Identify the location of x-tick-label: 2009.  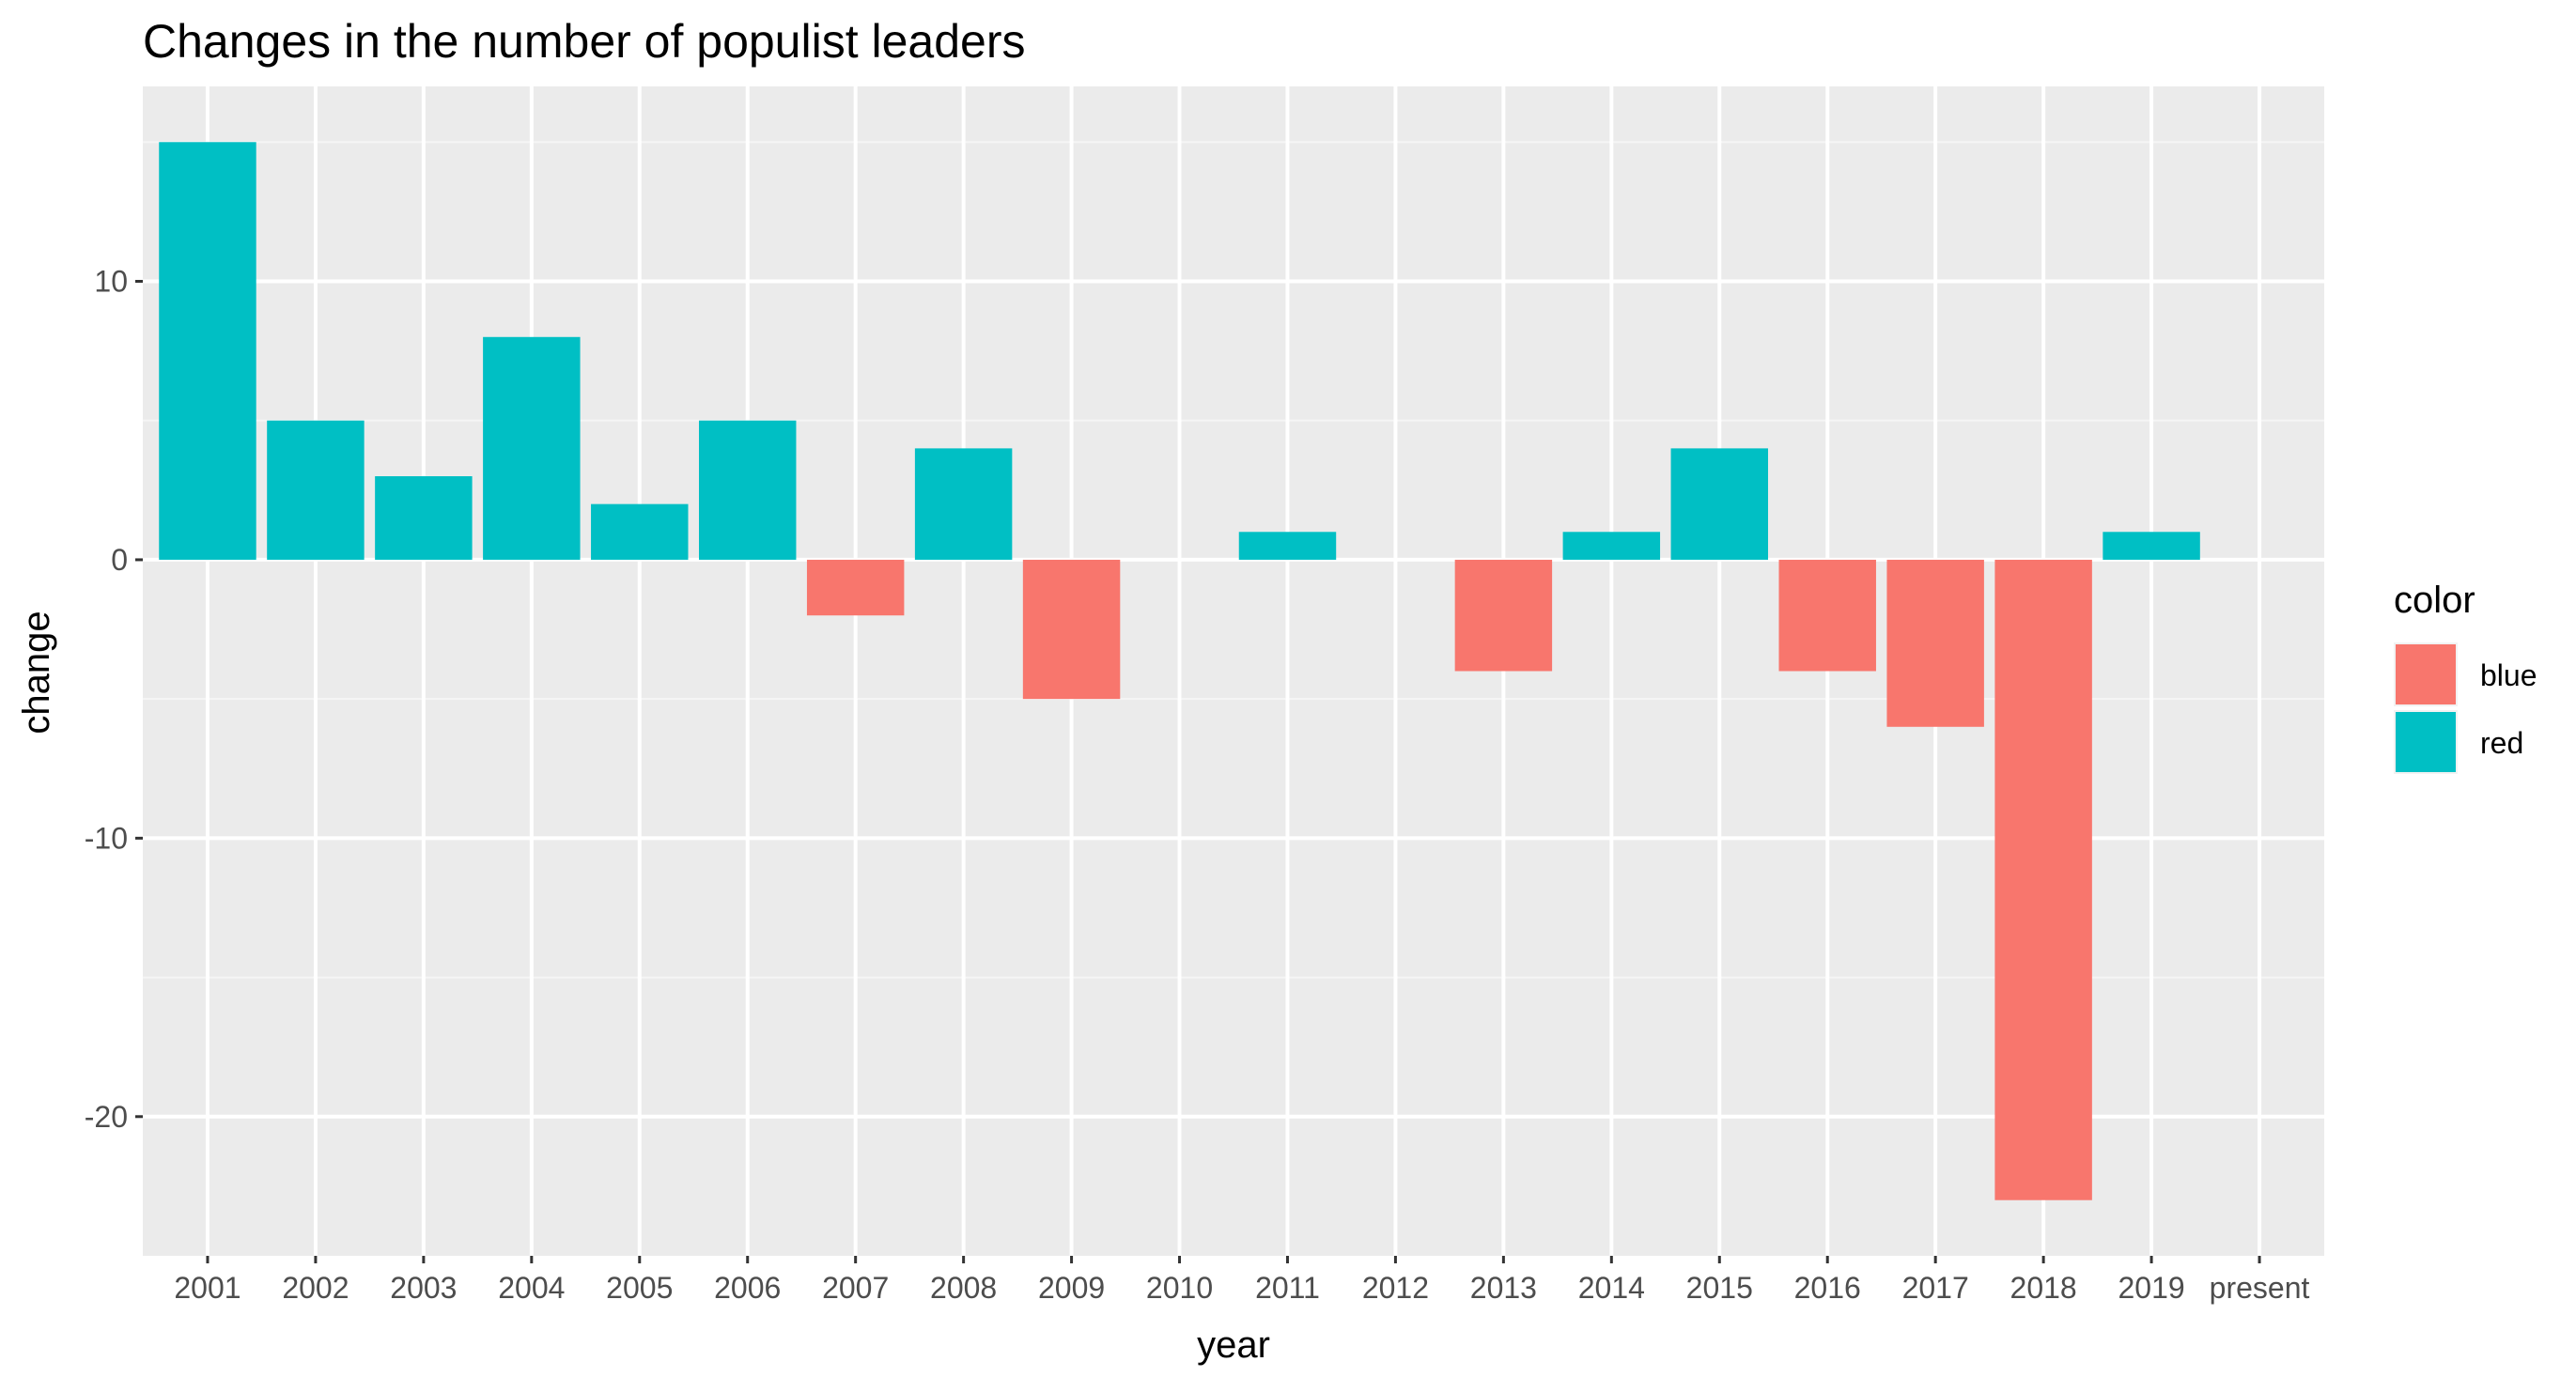
(1071, 1288).